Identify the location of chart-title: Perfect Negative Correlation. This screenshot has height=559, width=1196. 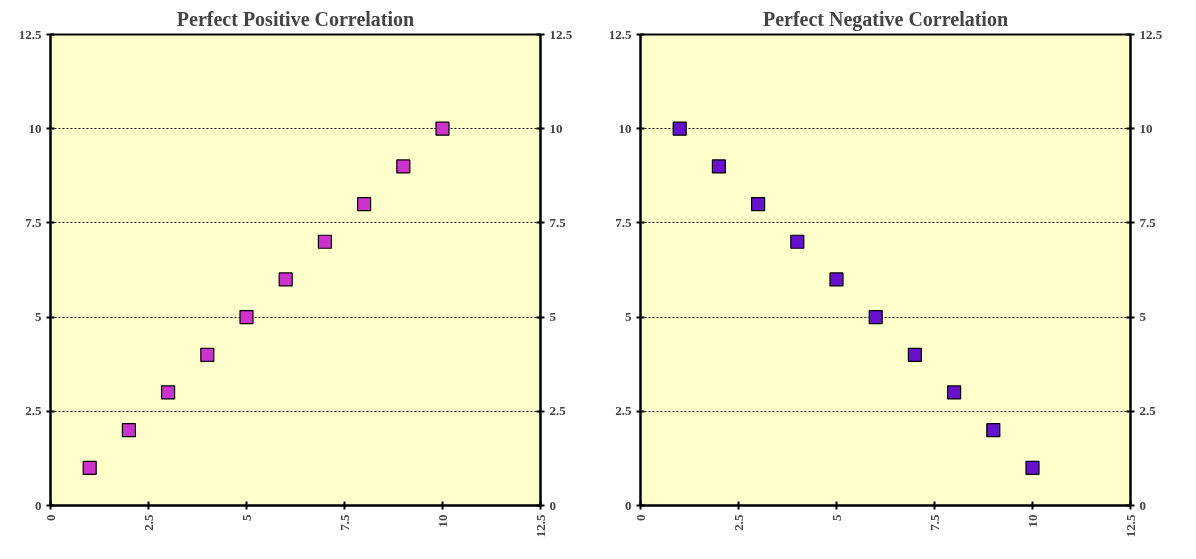
(885, 19).